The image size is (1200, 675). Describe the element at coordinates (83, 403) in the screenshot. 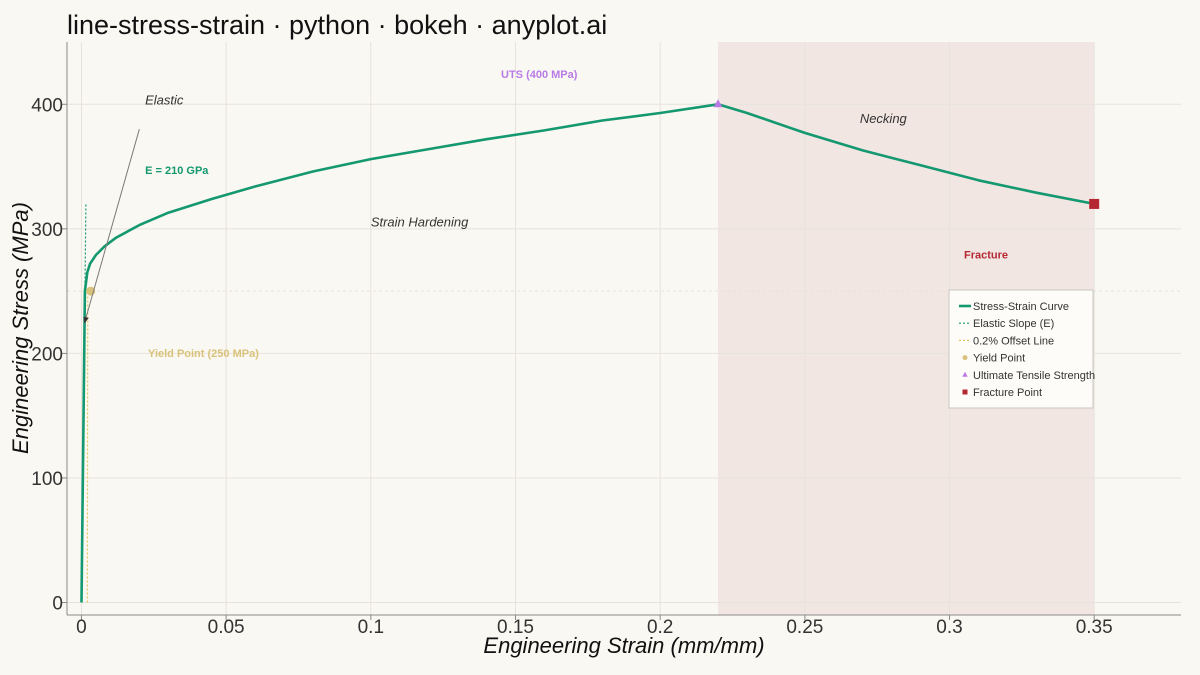

I see `series-elastic-slope-e` at that location.